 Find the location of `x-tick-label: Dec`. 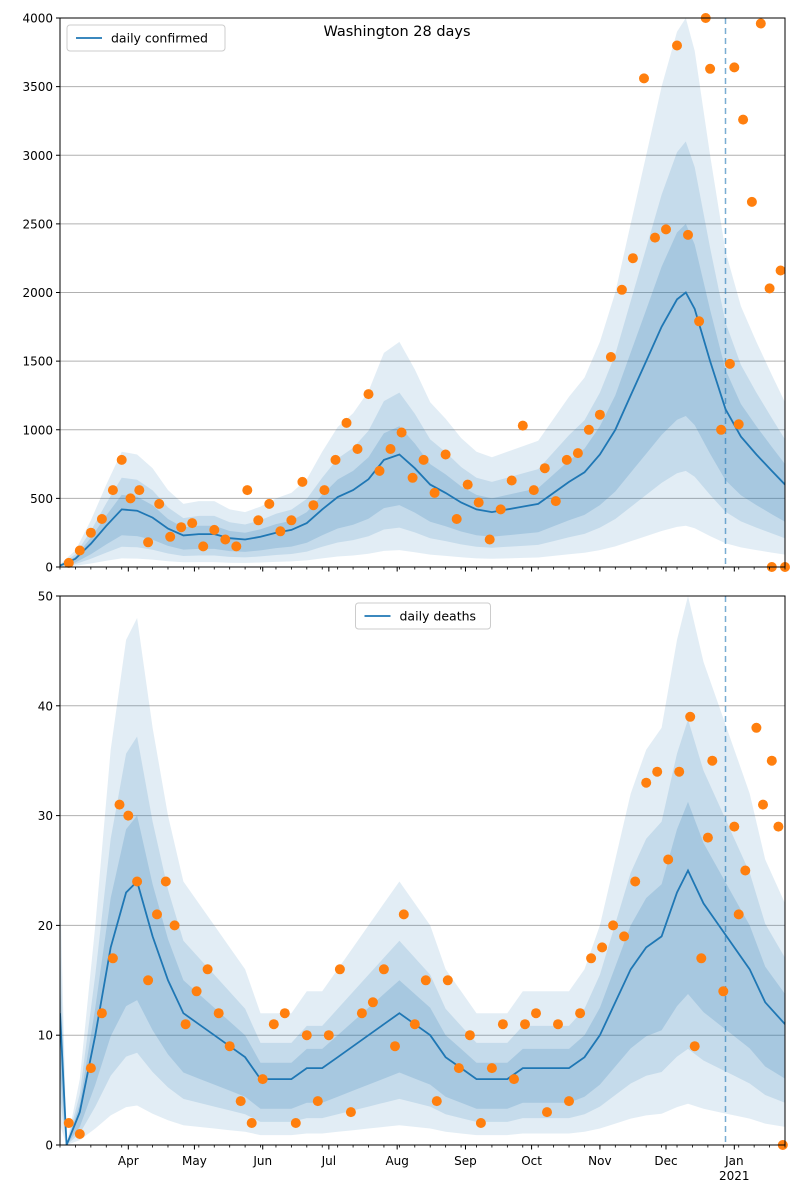

x-tick-label: Dec is located at coordinates (665, 1161).